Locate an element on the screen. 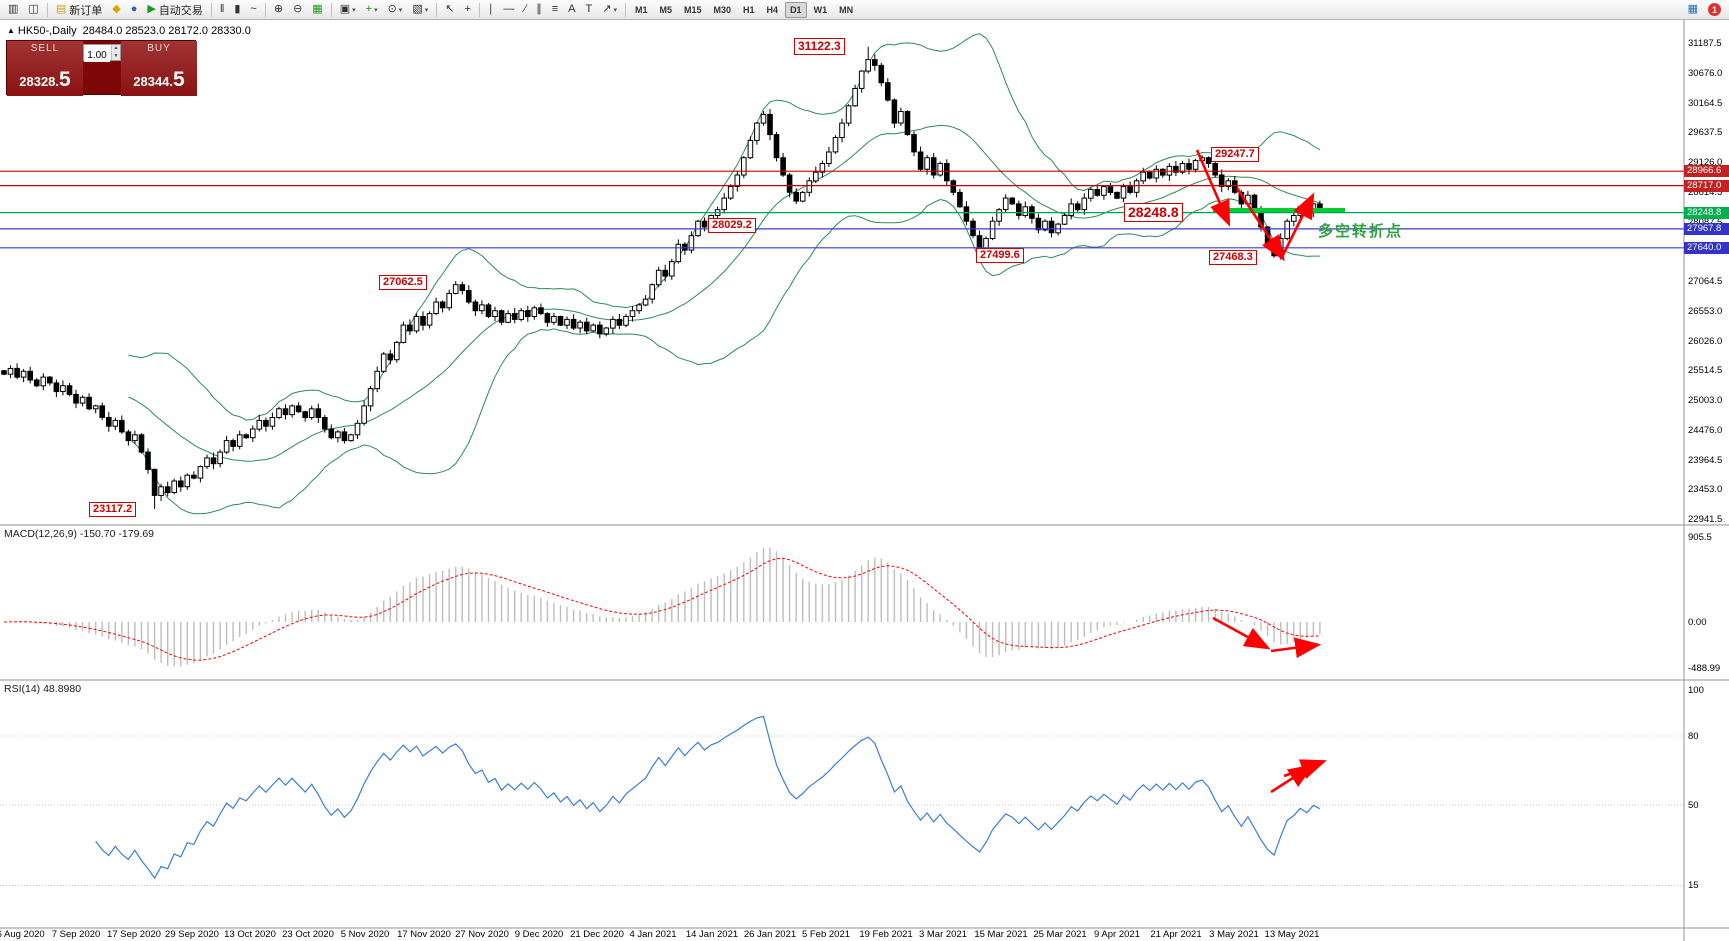 The image size is (1729, 941). indicators-button: + ▾ is located at coordinates (372, 10).